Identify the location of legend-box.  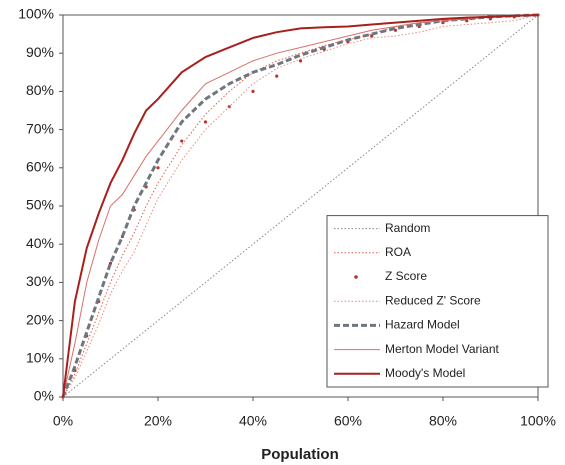
(437, 301).